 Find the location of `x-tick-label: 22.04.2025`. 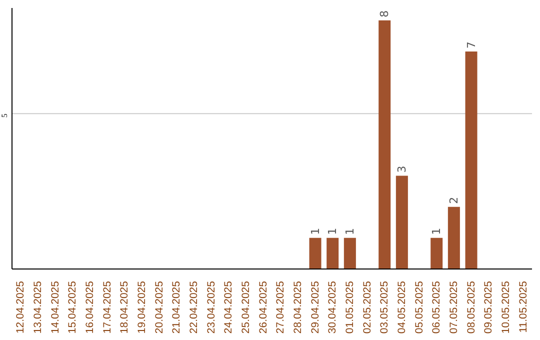

x-tick-label: 22.04.2025 is located at coordinates (194, 307).